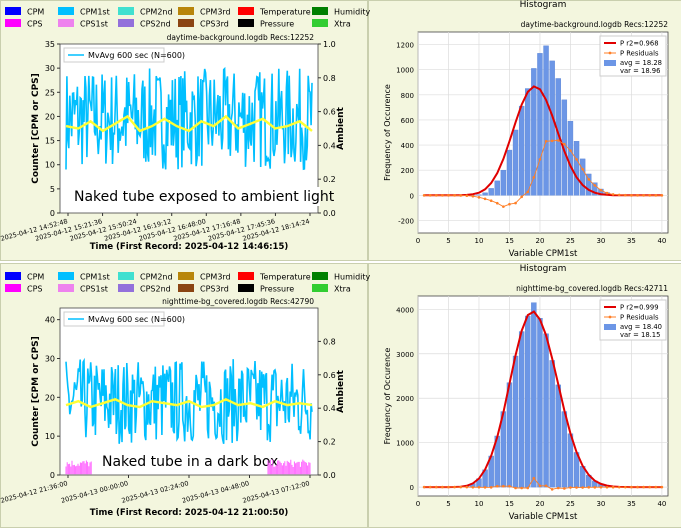  Describe the element at coordinates (661, 504) in the screenshot. I see `hist-bottom-xtick-label: 40` at that location.